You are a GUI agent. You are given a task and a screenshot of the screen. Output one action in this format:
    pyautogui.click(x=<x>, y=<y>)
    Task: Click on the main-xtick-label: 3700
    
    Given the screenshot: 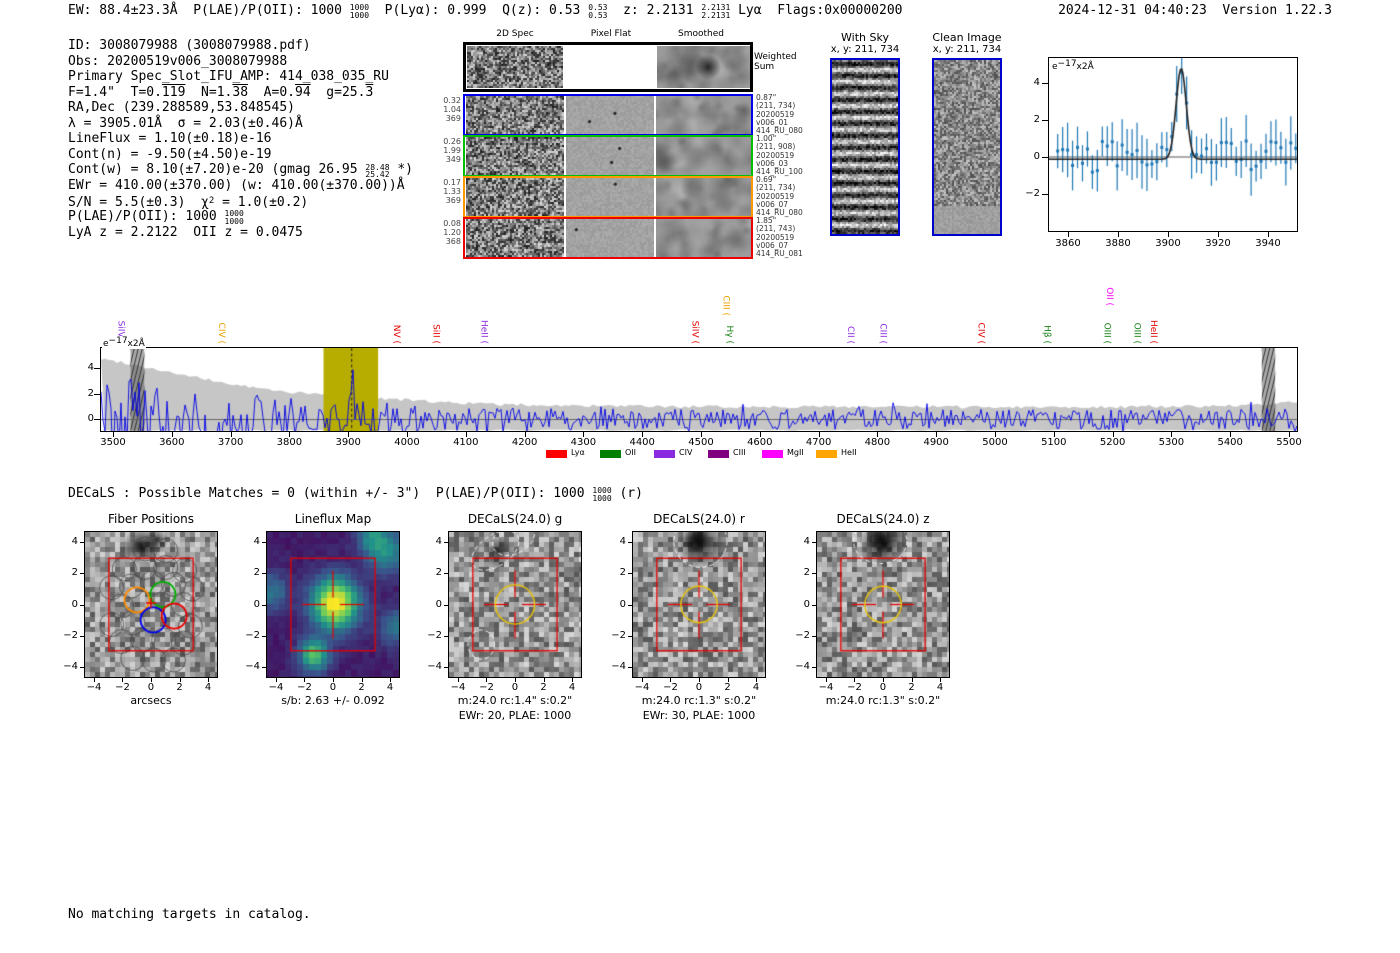 What is the action you would take?
    pyautogui.click(x=230, y=442)
    